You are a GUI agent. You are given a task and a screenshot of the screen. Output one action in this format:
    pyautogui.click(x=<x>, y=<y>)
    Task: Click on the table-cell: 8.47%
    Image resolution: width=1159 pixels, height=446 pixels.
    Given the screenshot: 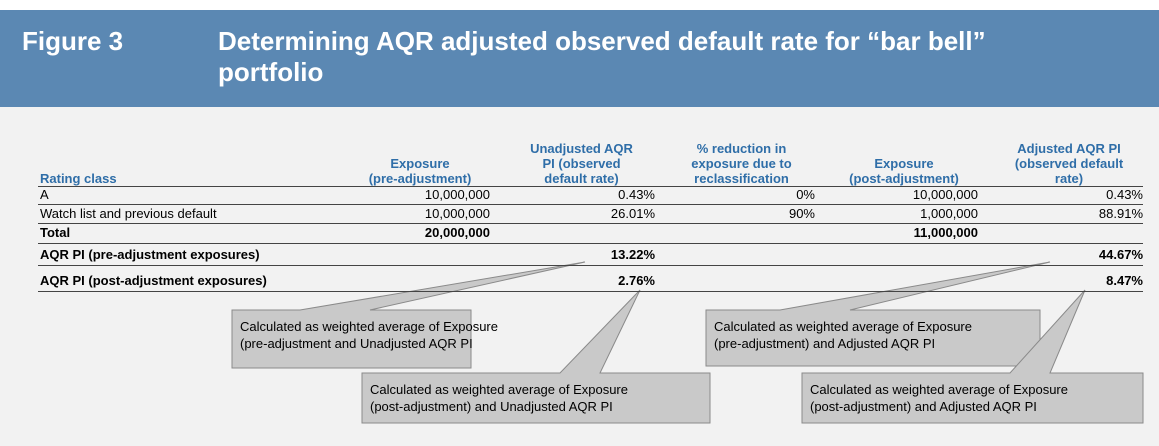 What is the action you would take?
    pyautogui.click(x=1124, y=280)
    